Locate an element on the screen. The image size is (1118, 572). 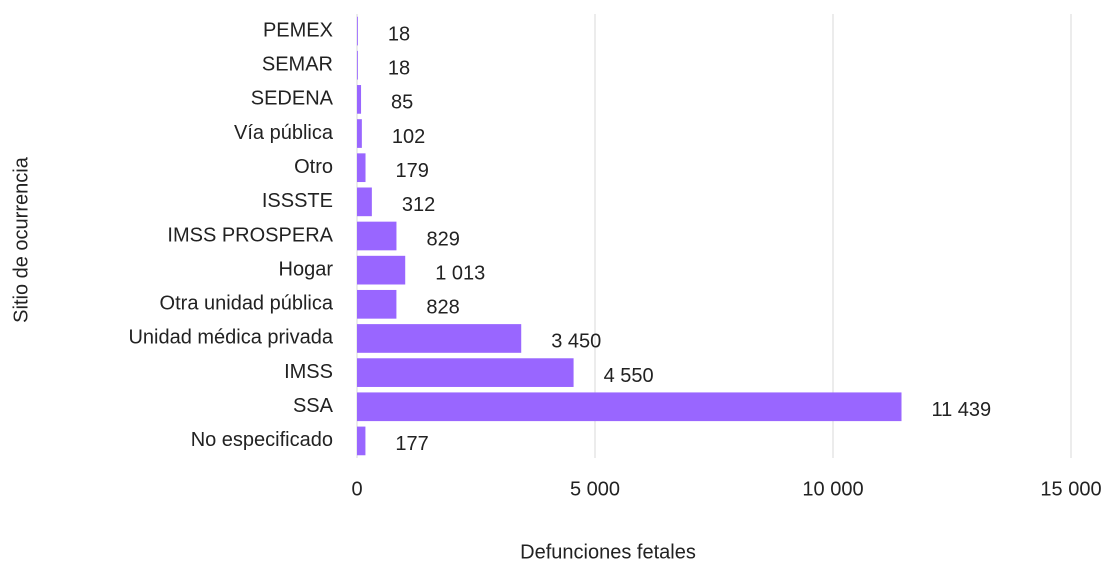
value-label: 1 013 is located at coordinates (460, 273).